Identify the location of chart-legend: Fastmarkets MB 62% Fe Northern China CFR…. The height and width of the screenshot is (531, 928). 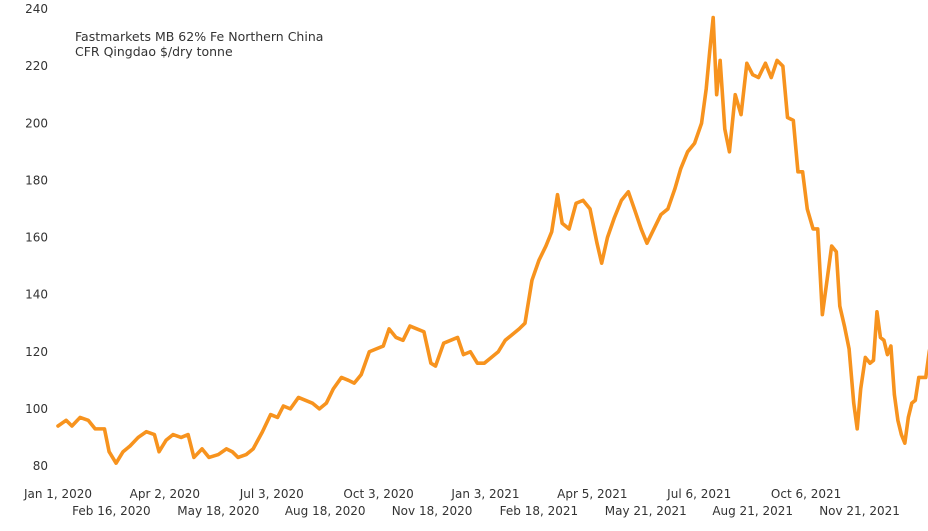
(199, 44).